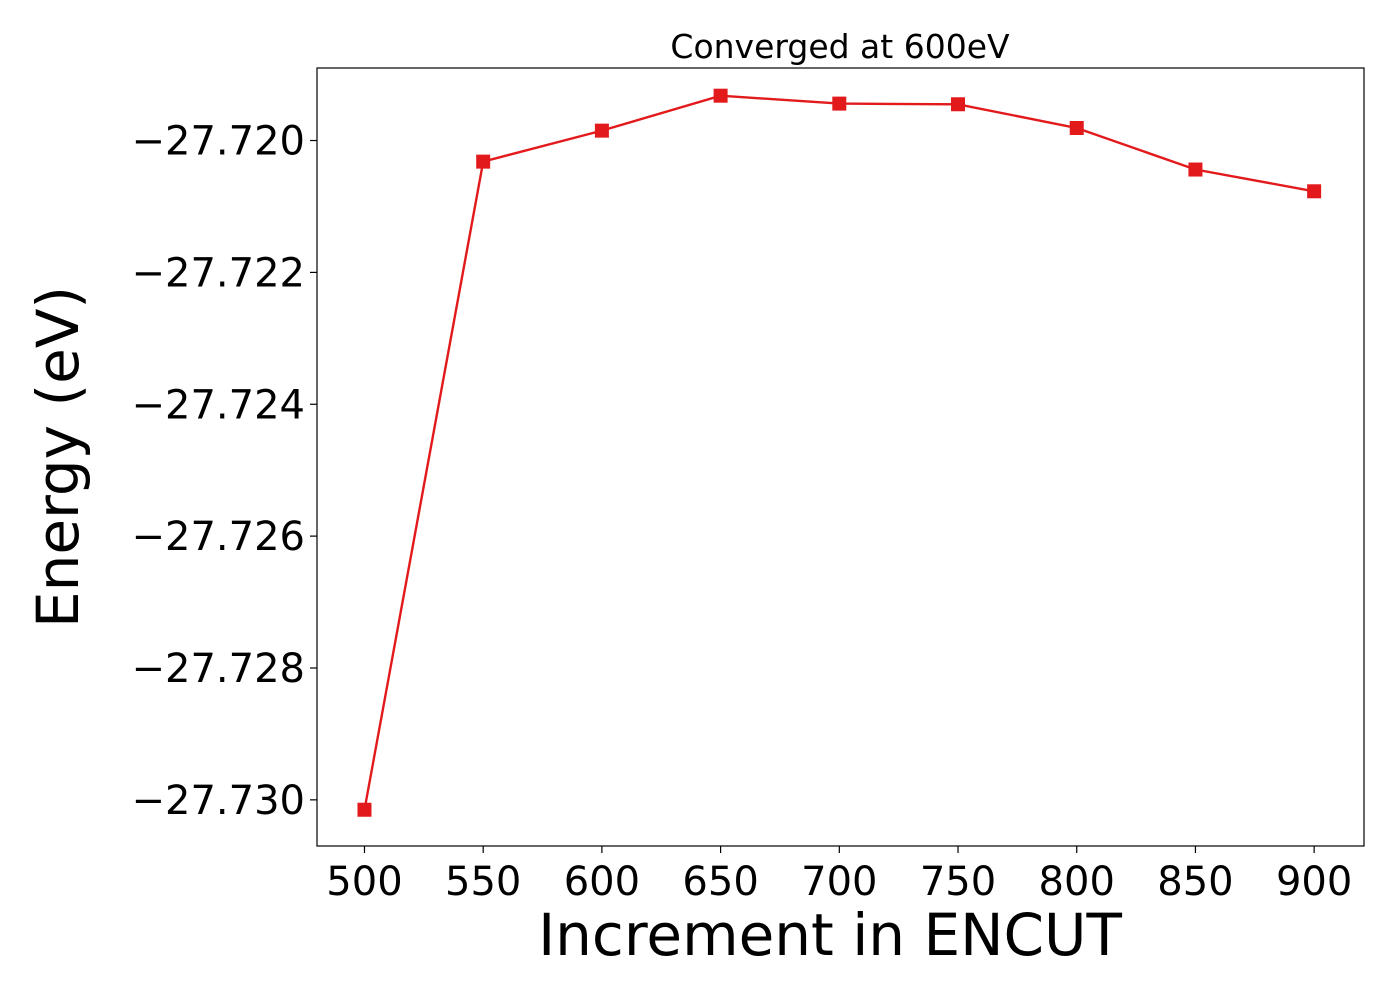 This screenshot has height=1004, width=1400. I want to click on x-tick-label: 550, so click(483, 882).